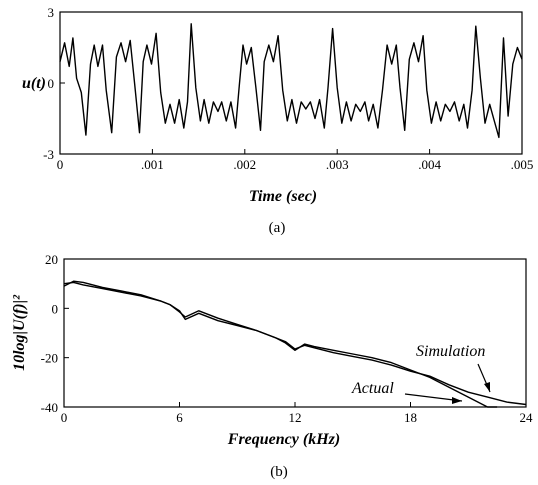 Image resolution: width=538 pixels, height=485 pixels. What do you see at coordinates (49, 358) in the screenshot?
I see `chart-b-y-tick-label: -20` at bounding box center [49, 358].